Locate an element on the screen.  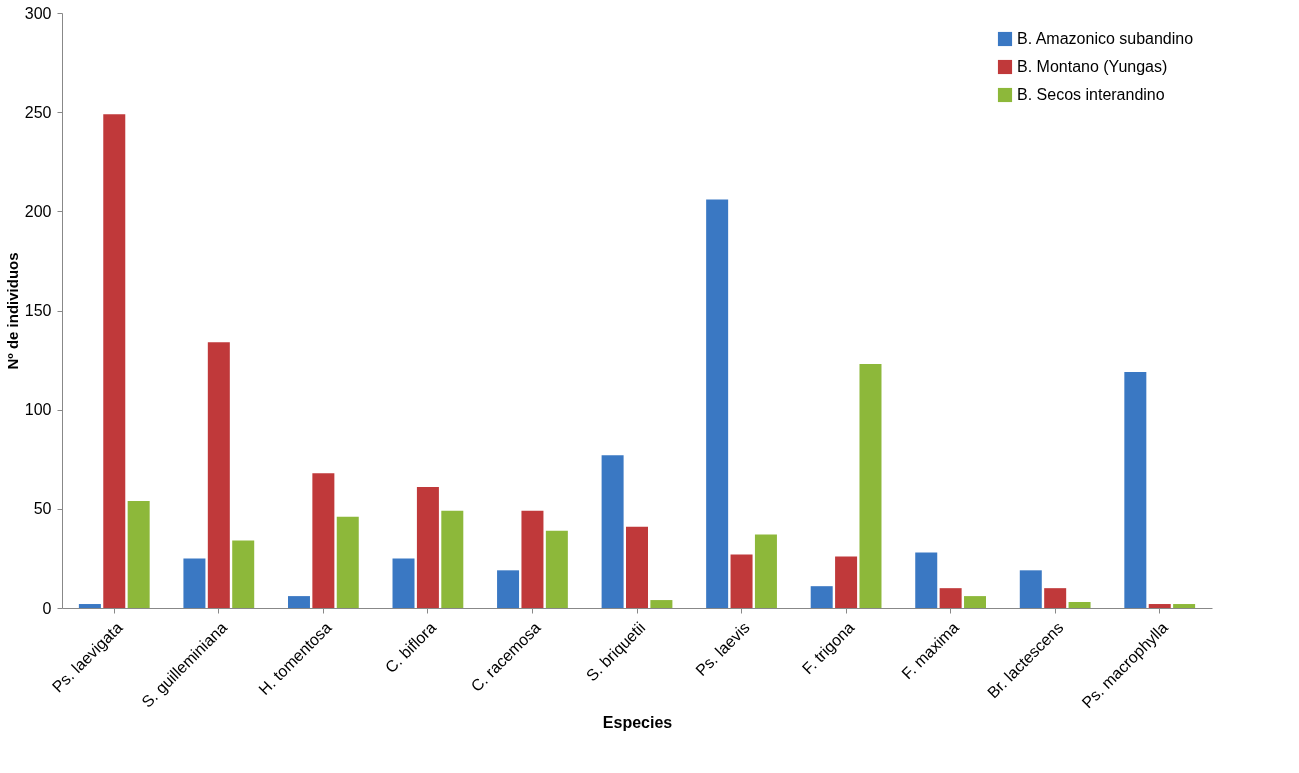
legend-label: B. Montano (Yungas) is located at coordinates (1092, 66).